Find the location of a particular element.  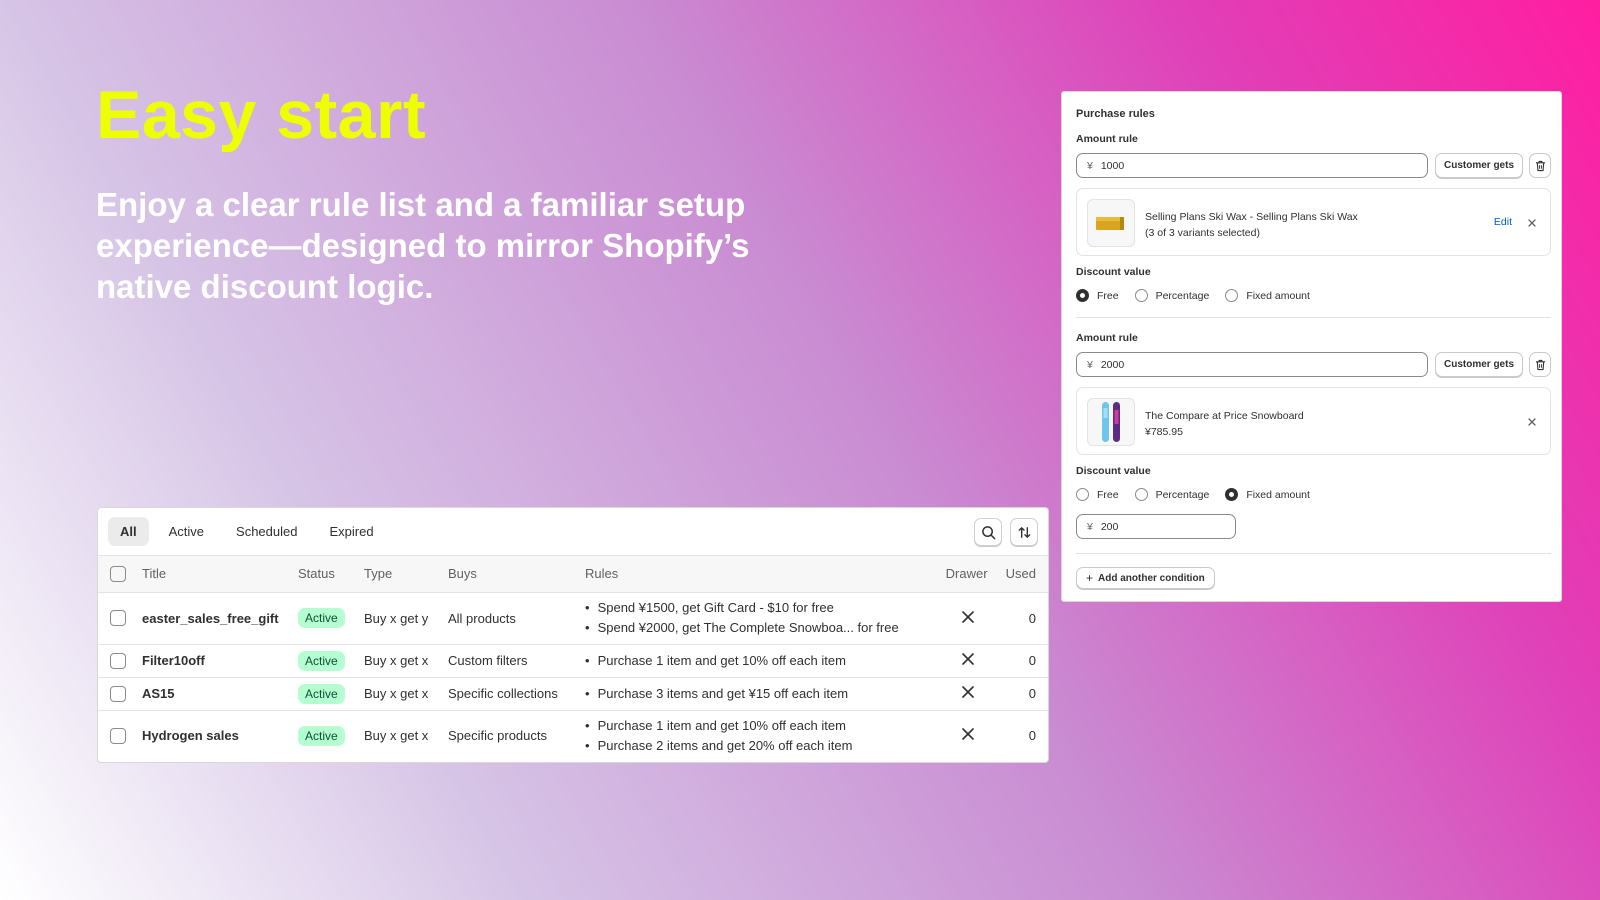

amount-value: 2000 is located at coordinates (1112, 364).